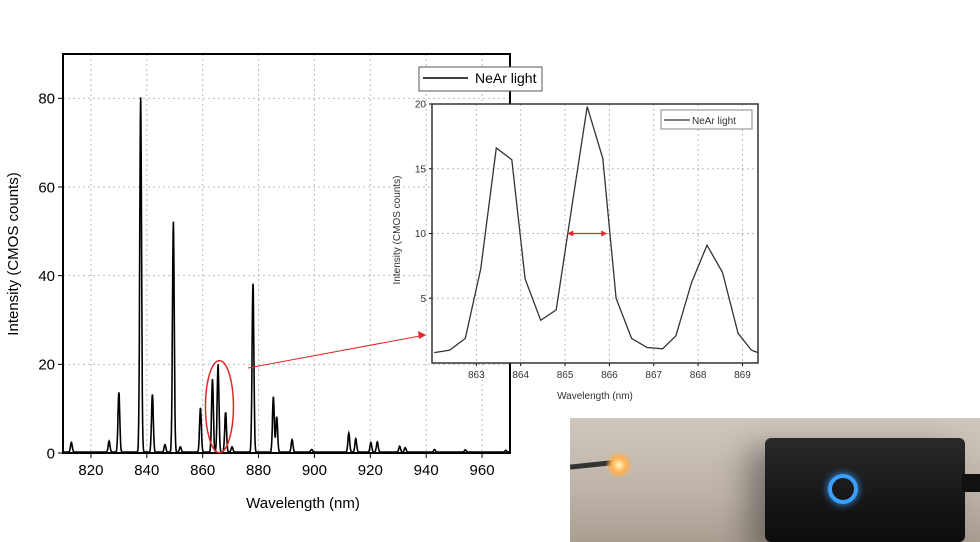 The height and width of the screenshot is (542, 980). Describe the element at coordinates (653, 375) in the screenshot. I see `x-tick-label: 867` at that location.